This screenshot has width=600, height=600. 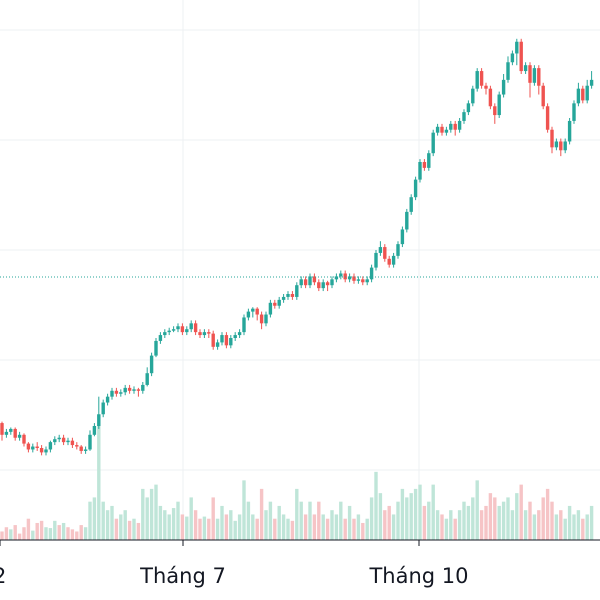 I want to click on time-axis-ticks: Tháng 7 Tháng 10 2, so click(x=234, y=564).